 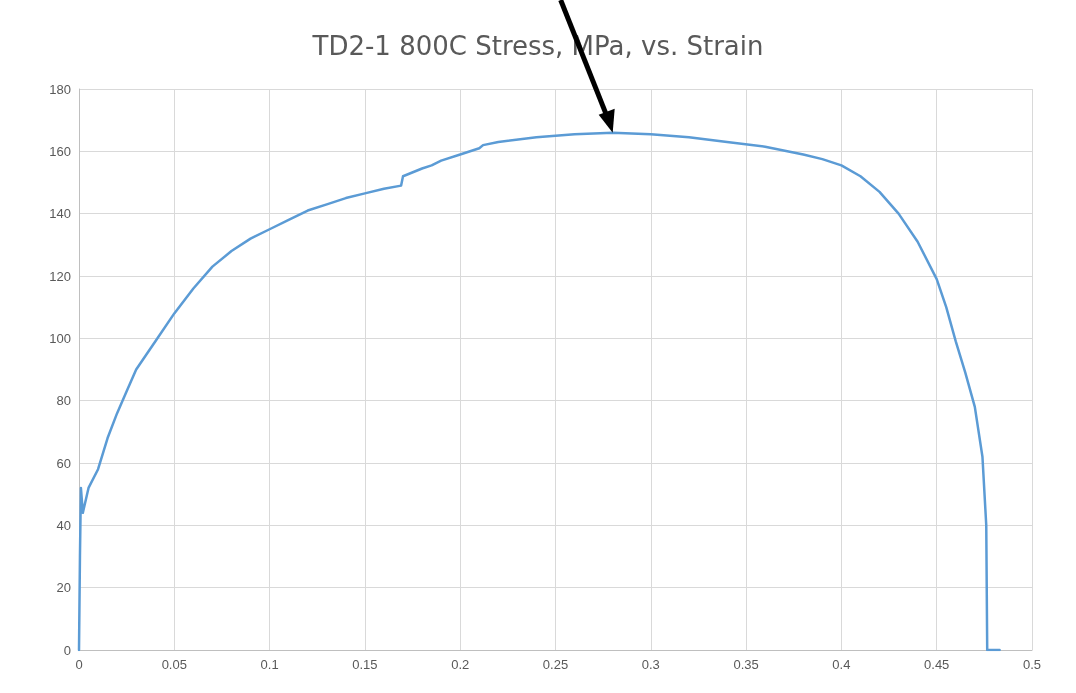 I want to click on x-tick-label: 0.45, so click(x=937, y=664).